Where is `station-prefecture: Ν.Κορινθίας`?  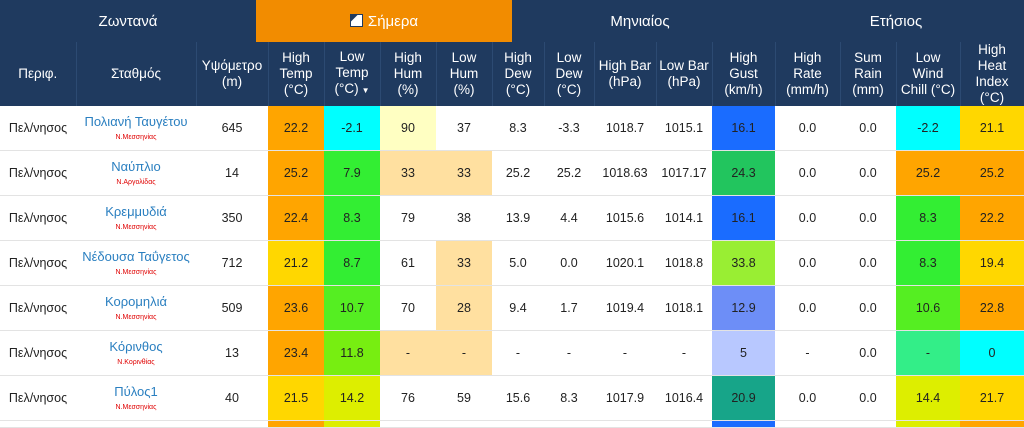 station-prefecture: Ν.Κορινθίας is located at coordinates (136, 362).